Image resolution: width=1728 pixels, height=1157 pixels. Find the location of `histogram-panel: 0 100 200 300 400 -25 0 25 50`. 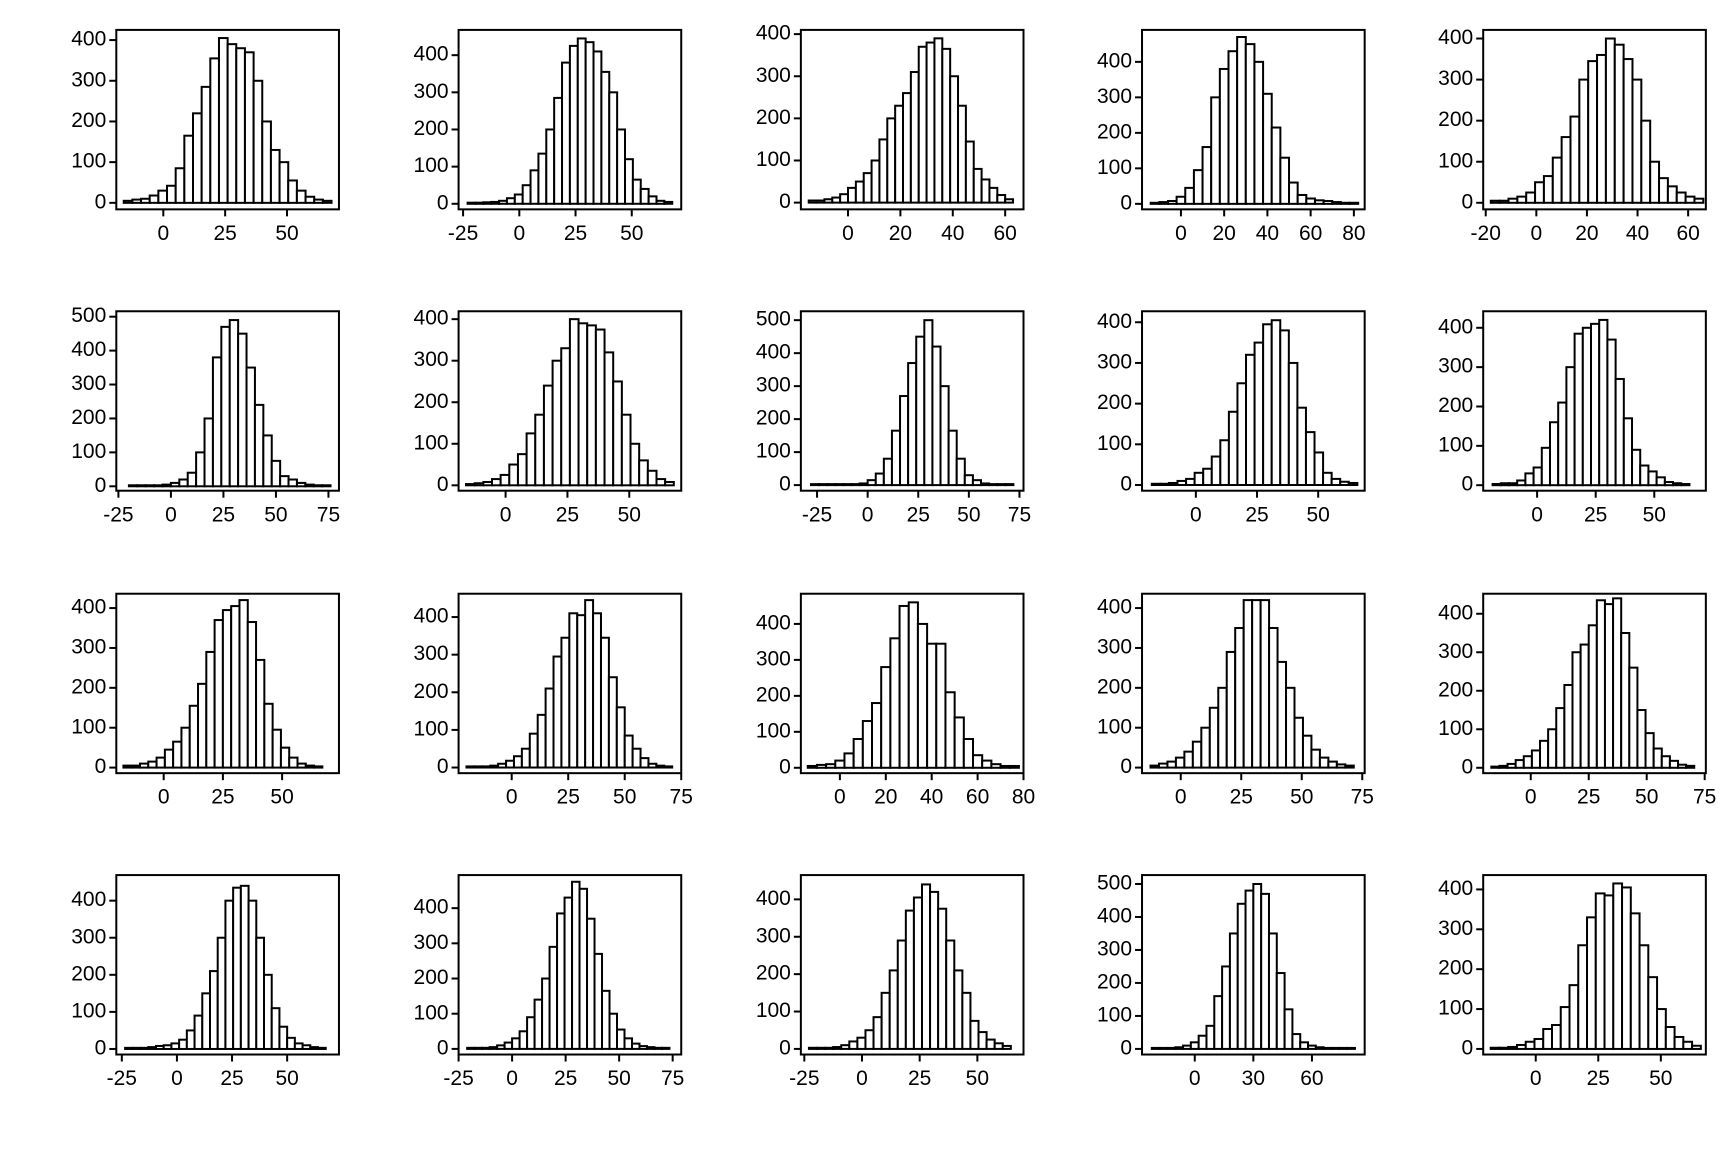

histogram-panel: 0 100 200 300 400 -25 0 25 50 is located at coordinates (890, 982).